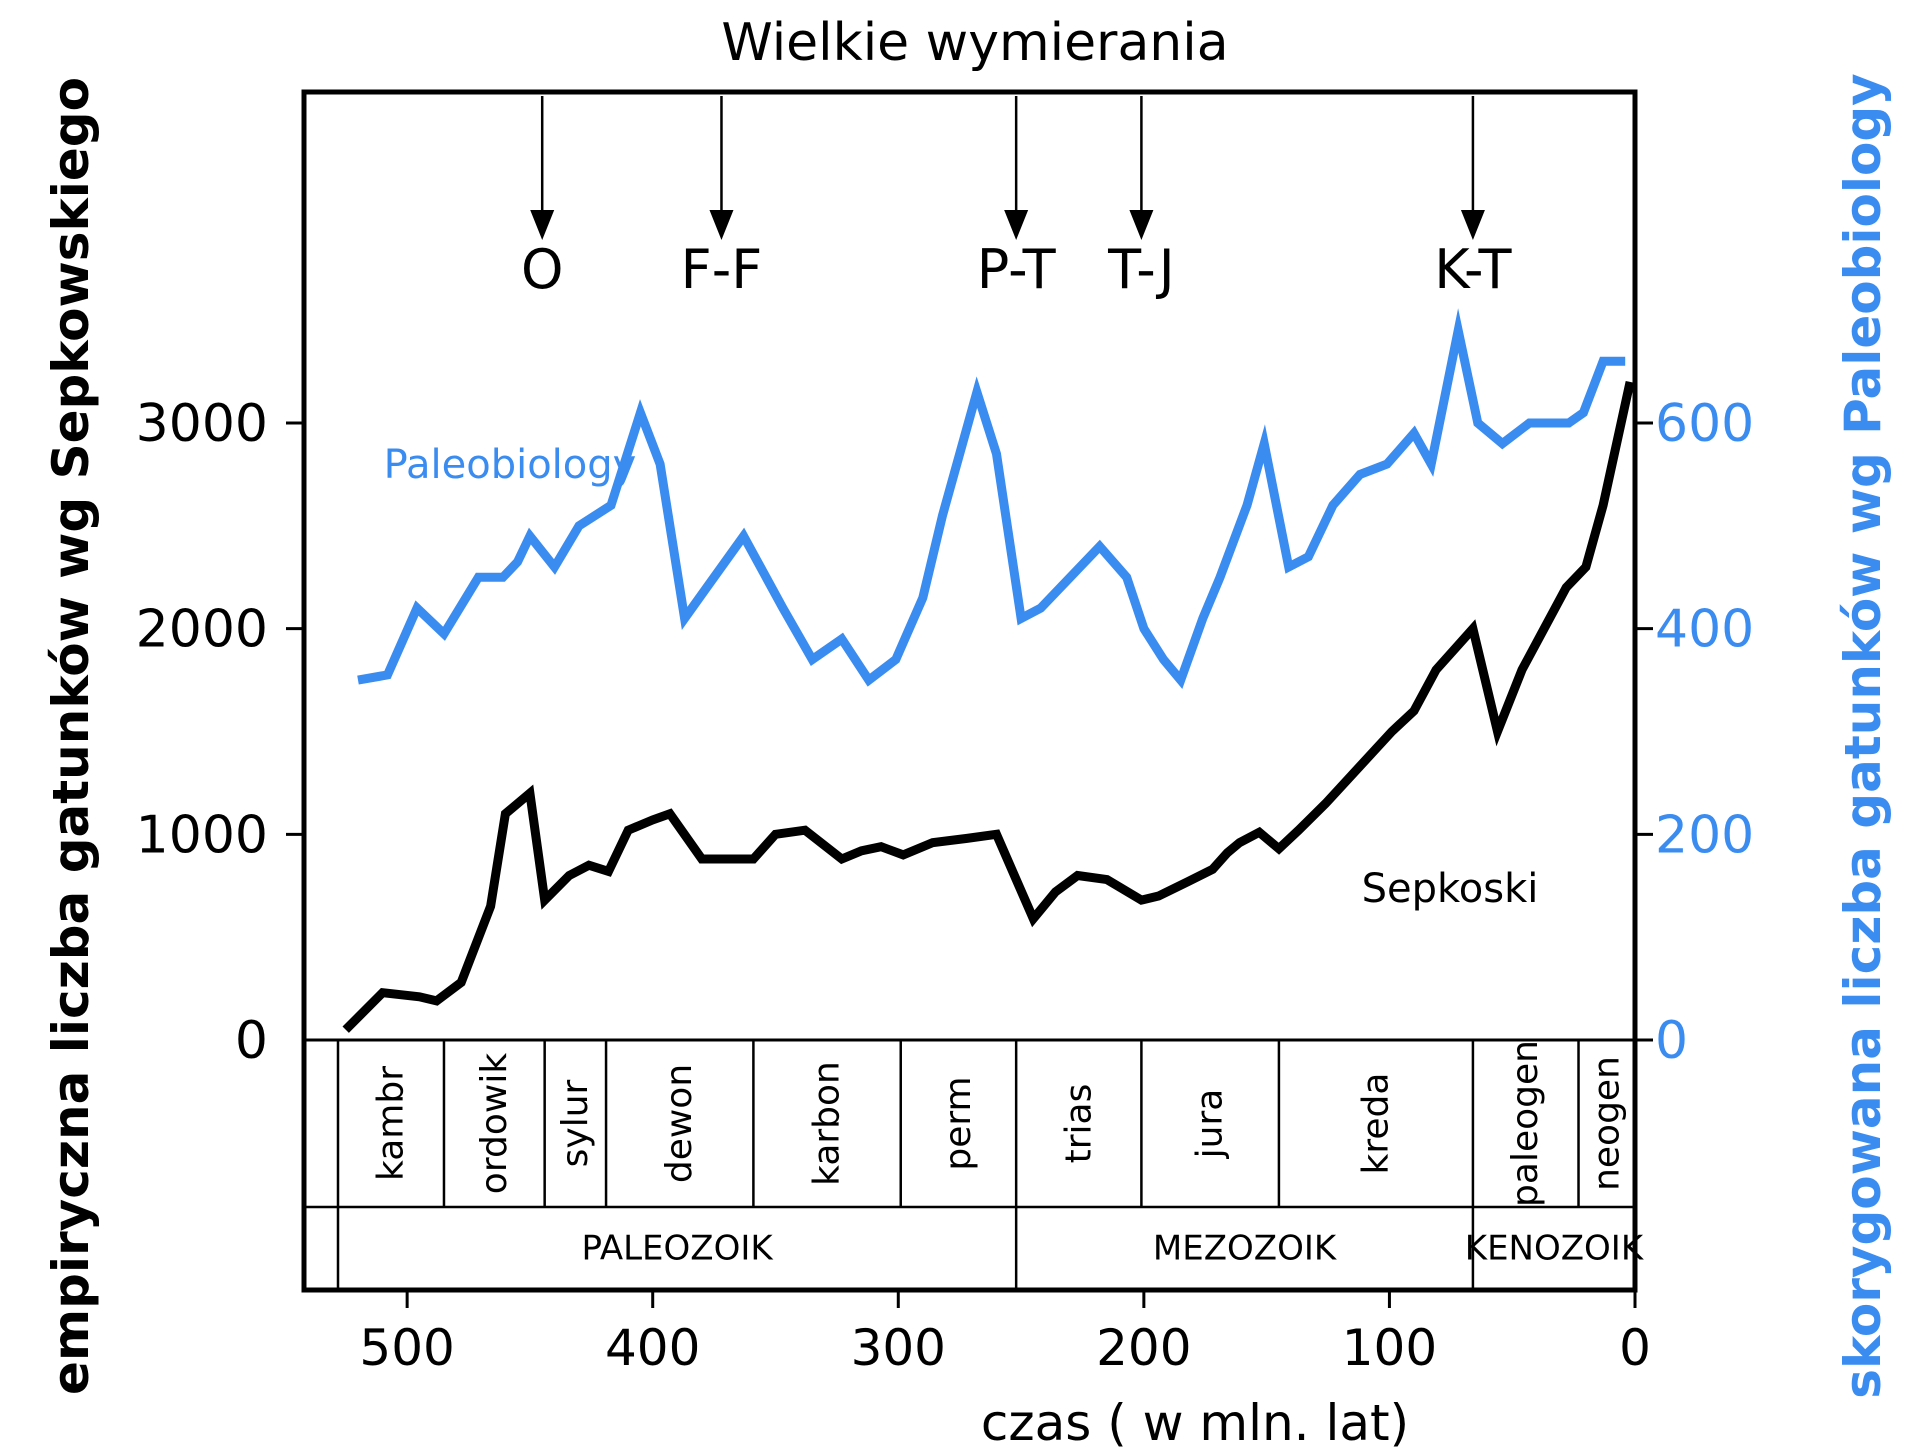 The image size is (1920, 1448). What do you see at coordinates (722, 269) in the screenshot?
I see `extinction-label-f-f: F-F` at bounding box center [722, 269].